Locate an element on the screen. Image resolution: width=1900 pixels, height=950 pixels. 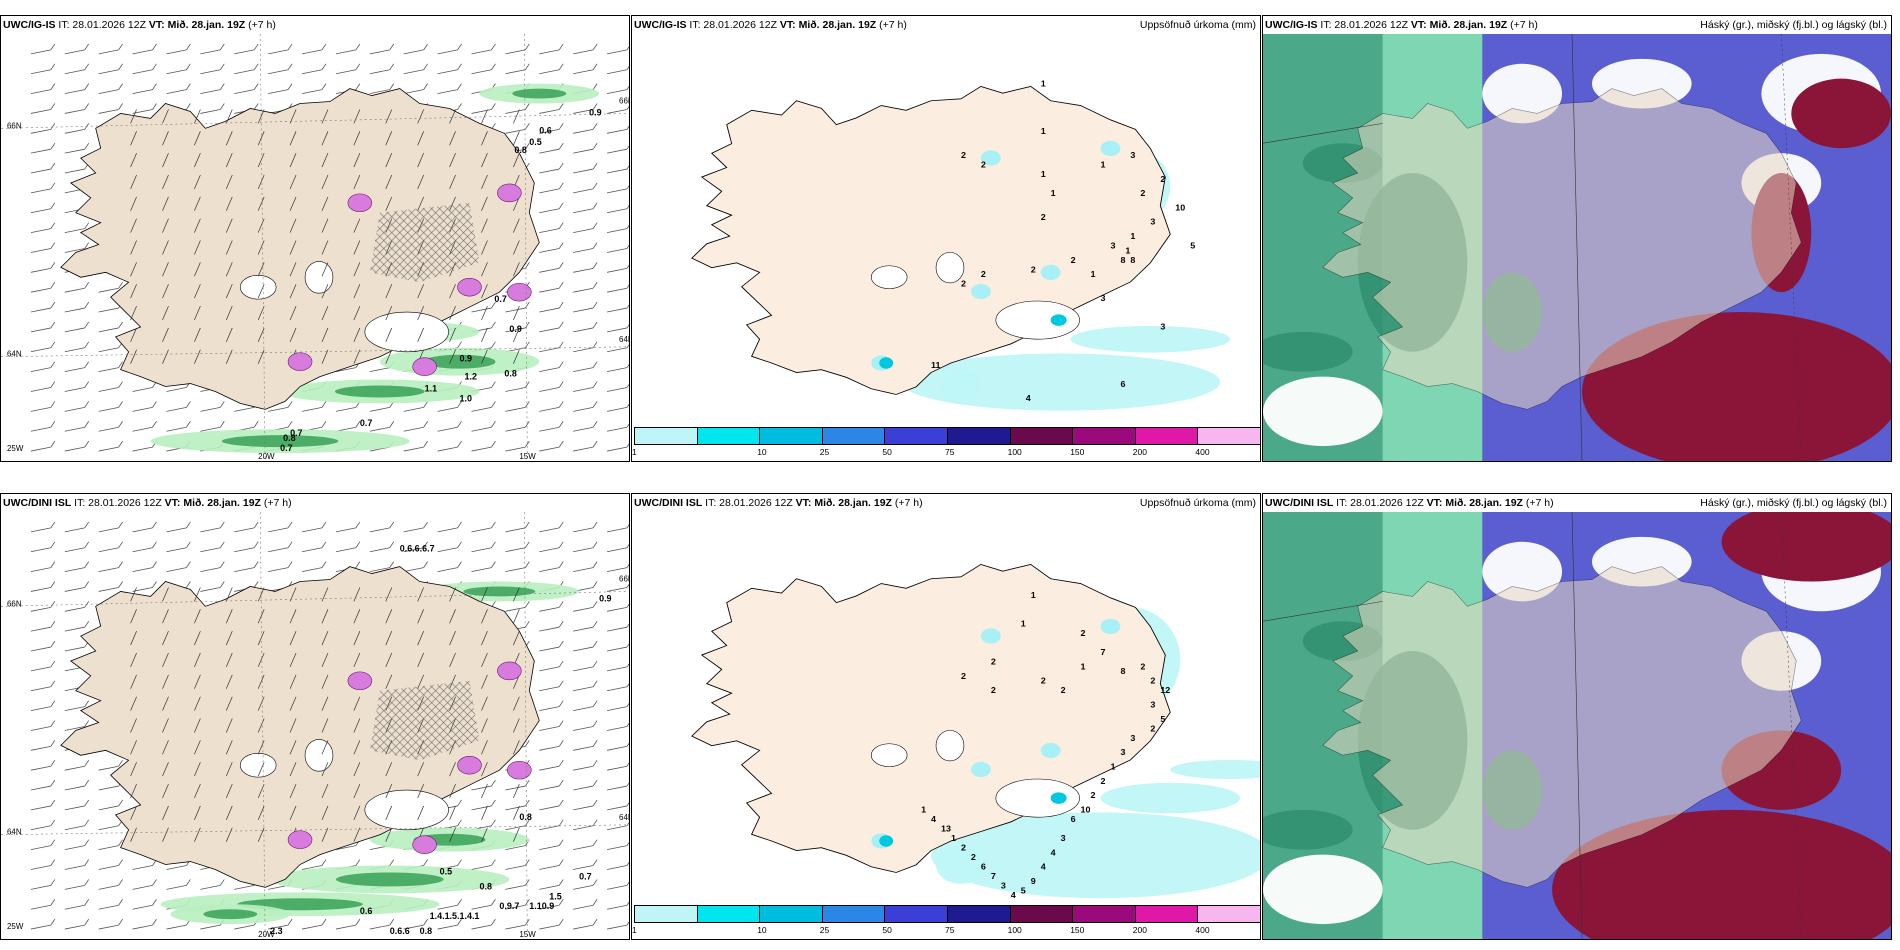
precip-value-label: 10 is located at coordinates (1086, 810).